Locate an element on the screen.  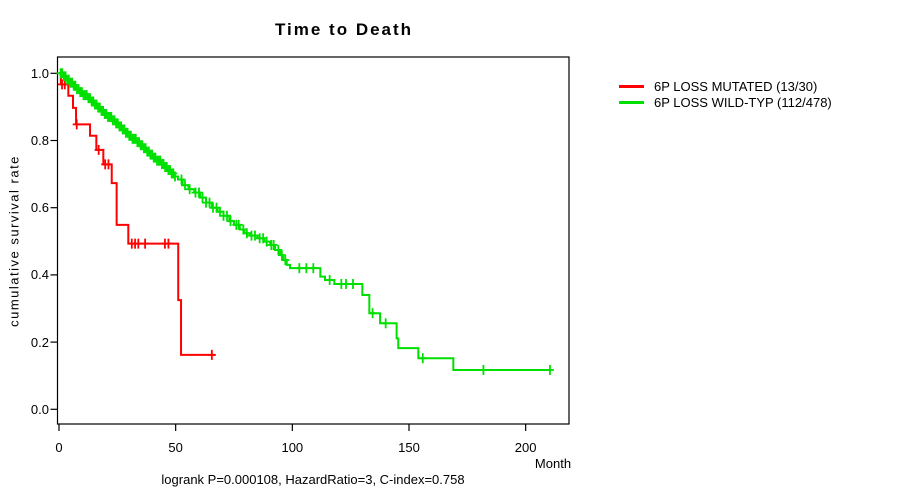
legend-item: 6P LOSS MUTATED (13/30) is located at coordinates (725, 86).